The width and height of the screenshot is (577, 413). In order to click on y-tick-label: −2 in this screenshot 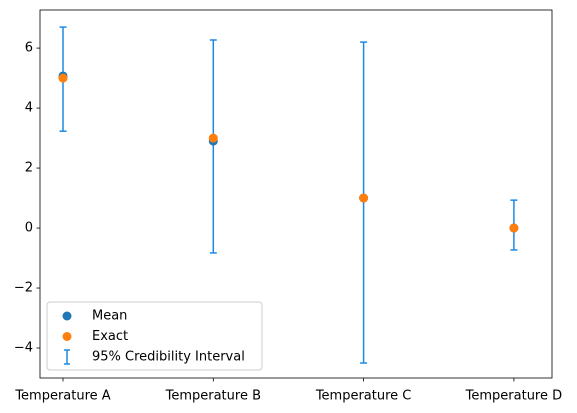, I will do `click(23, 288)`.